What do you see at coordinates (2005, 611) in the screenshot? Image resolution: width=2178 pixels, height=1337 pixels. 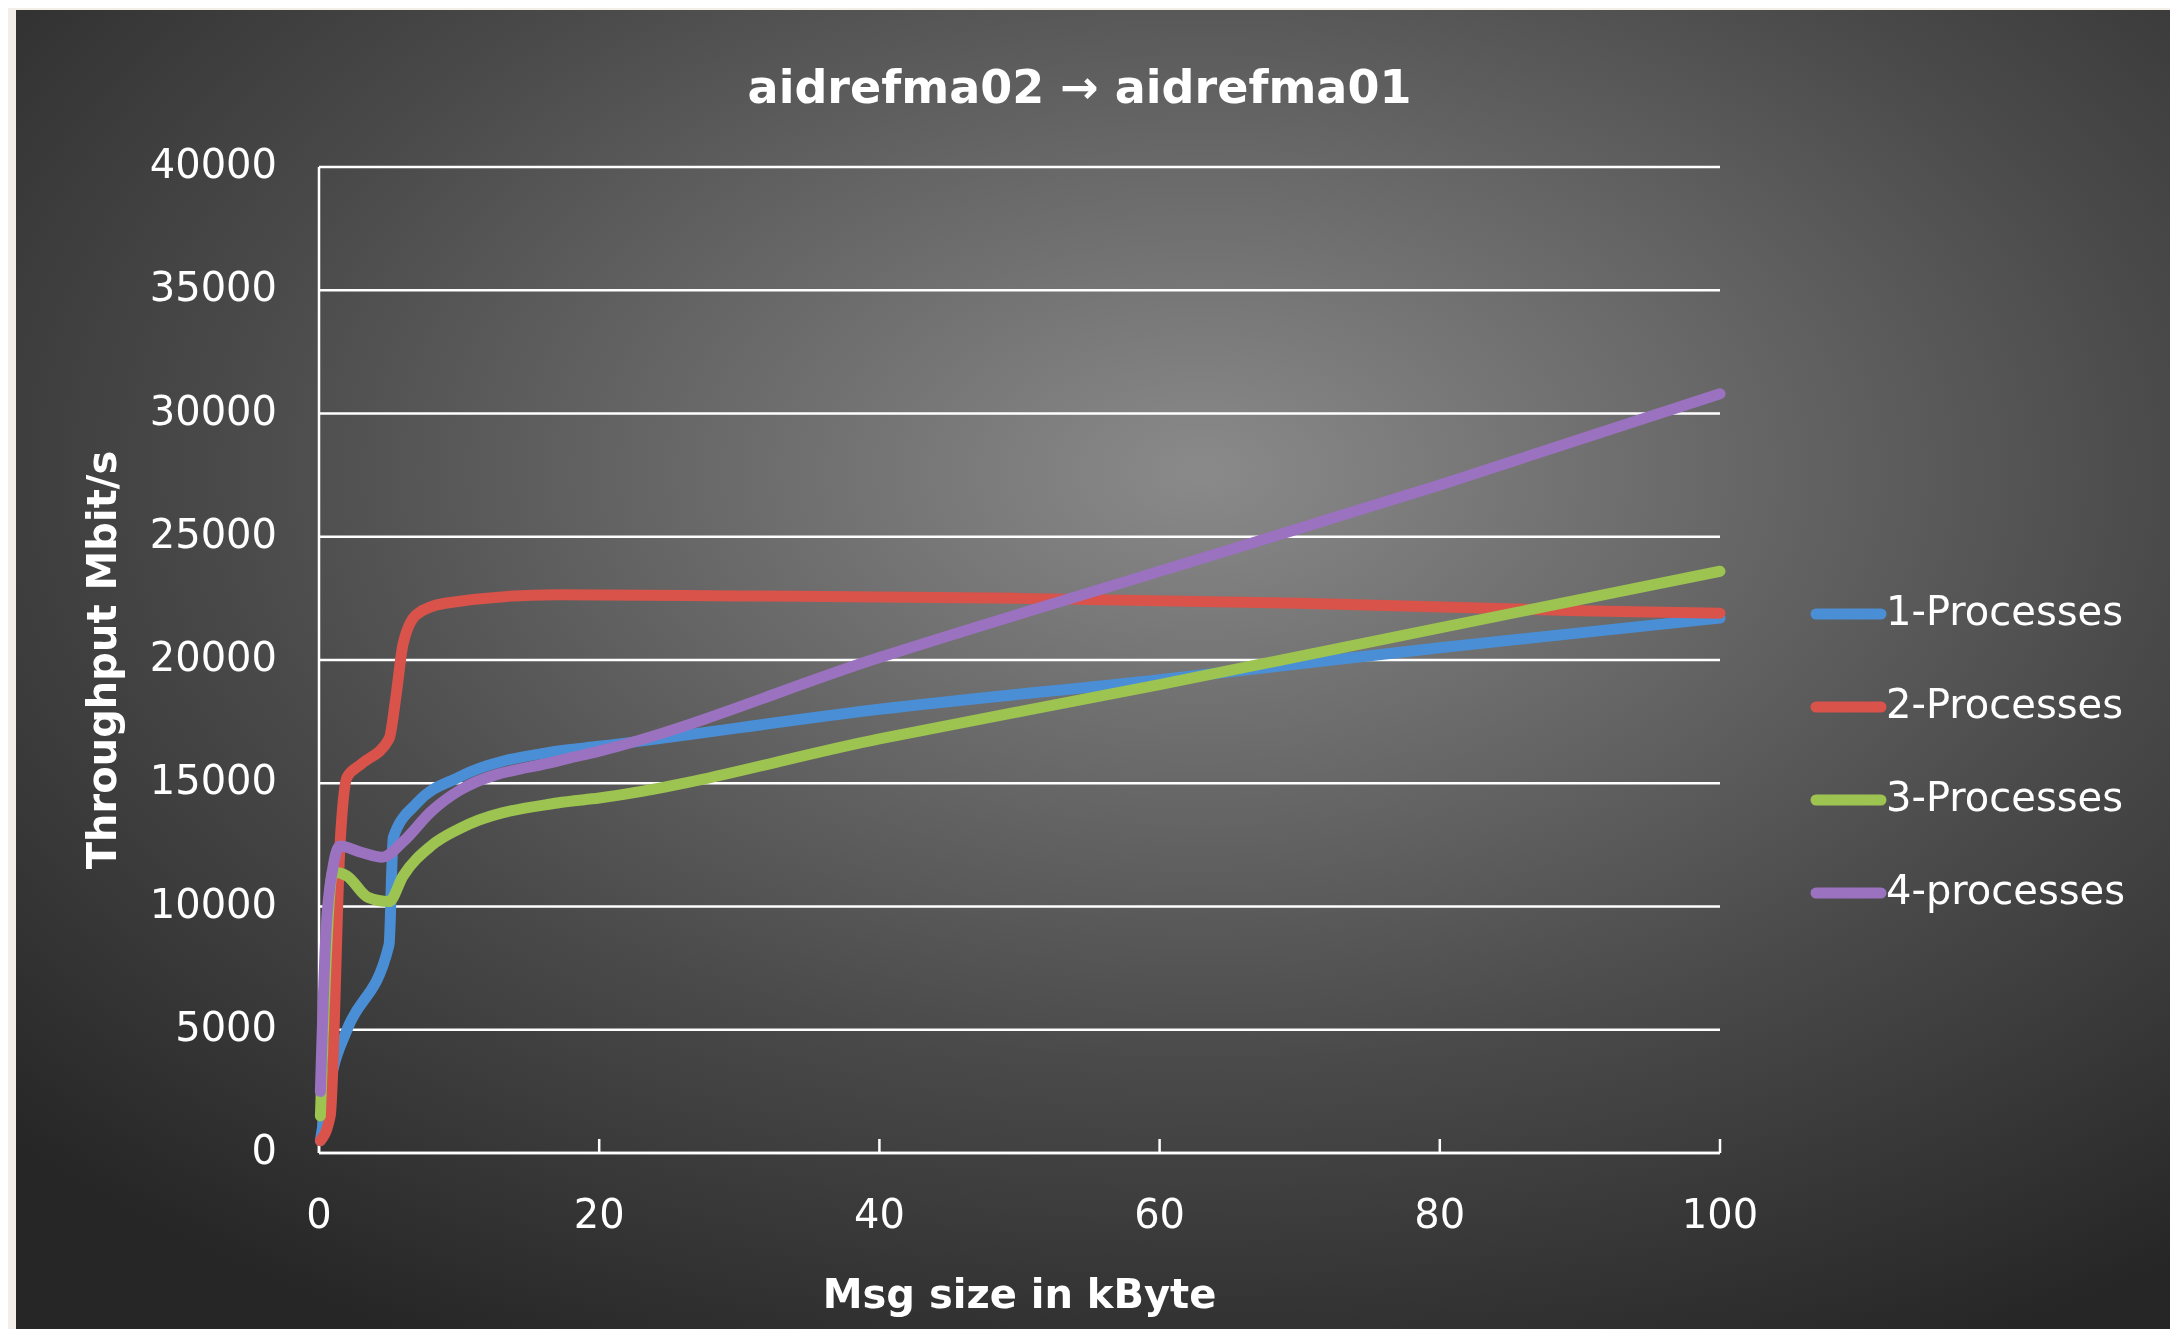 I see `legend-label: 1-Processes` at bounding box center [2005, 611].